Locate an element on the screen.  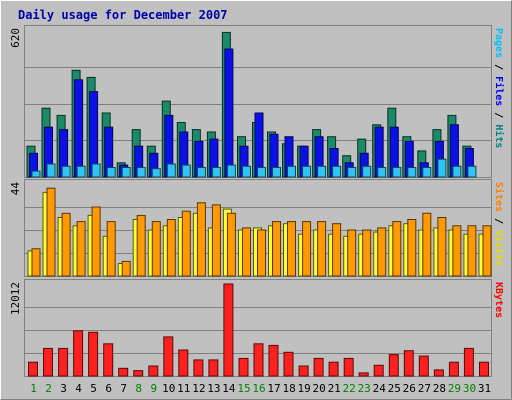
x-tick-label-day-31: 31 is located at coordinates (484, 388).